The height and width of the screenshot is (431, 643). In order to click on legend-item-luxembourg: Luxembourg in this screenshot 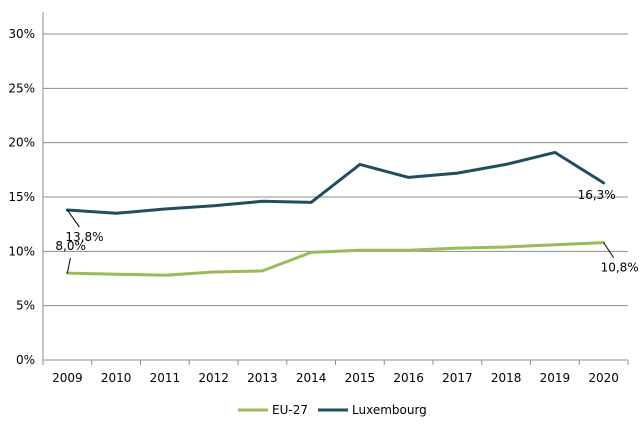, I will do `click(372, 410)`.